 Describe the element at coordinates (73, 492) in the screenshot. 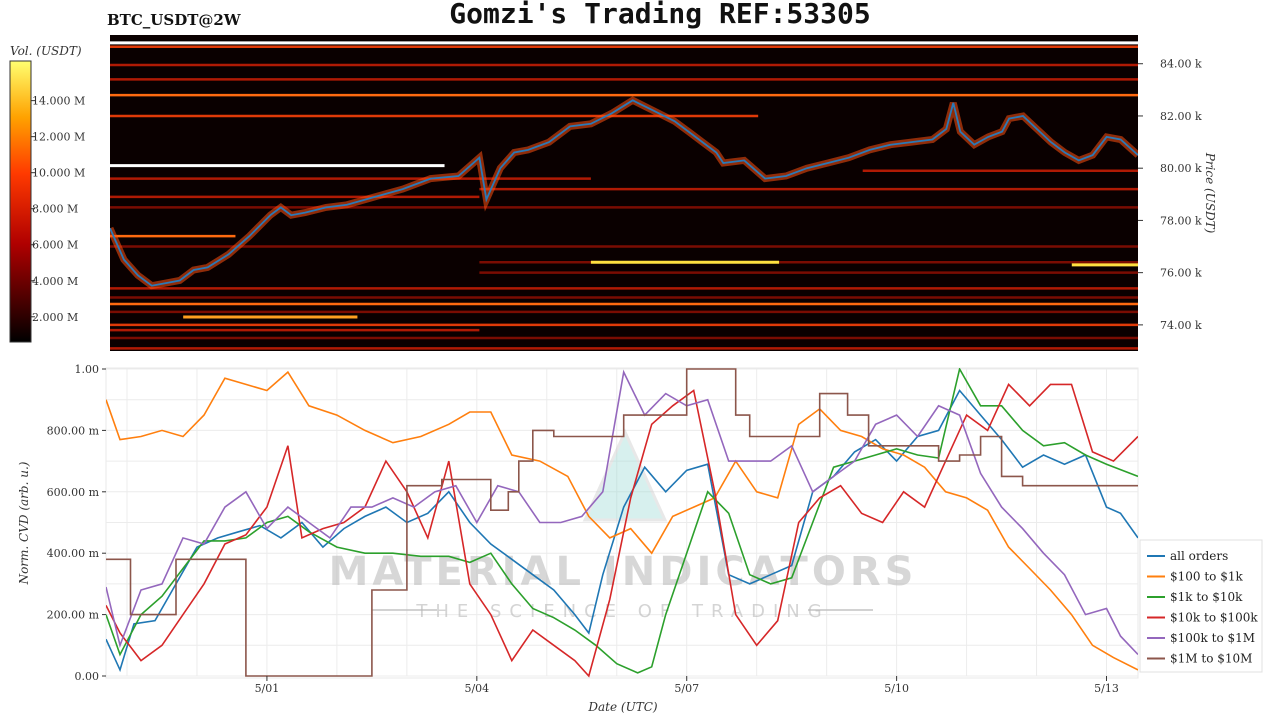

I see `cvd-ytick-label: 600.00 m` at that location.